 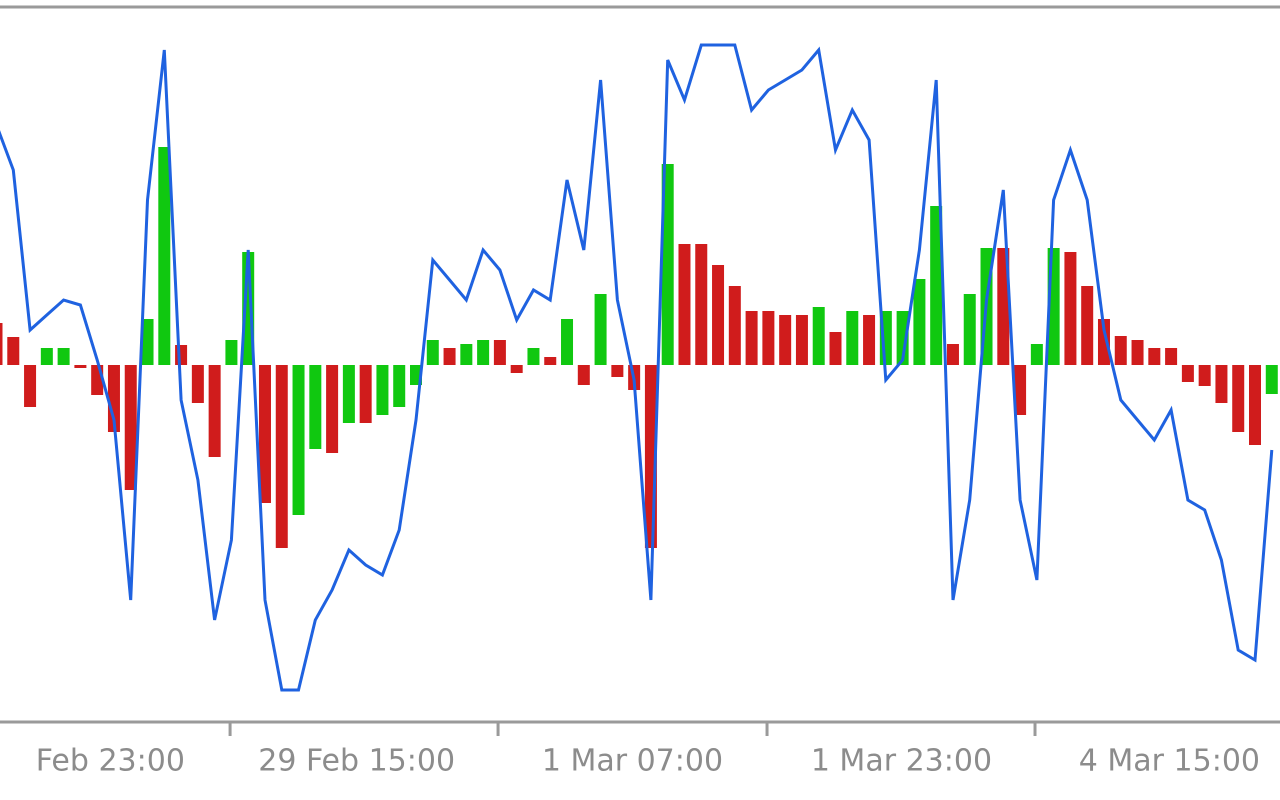 I want to click on x-tick-label: 1 Mar 23:00, so click(x=901, y=761).